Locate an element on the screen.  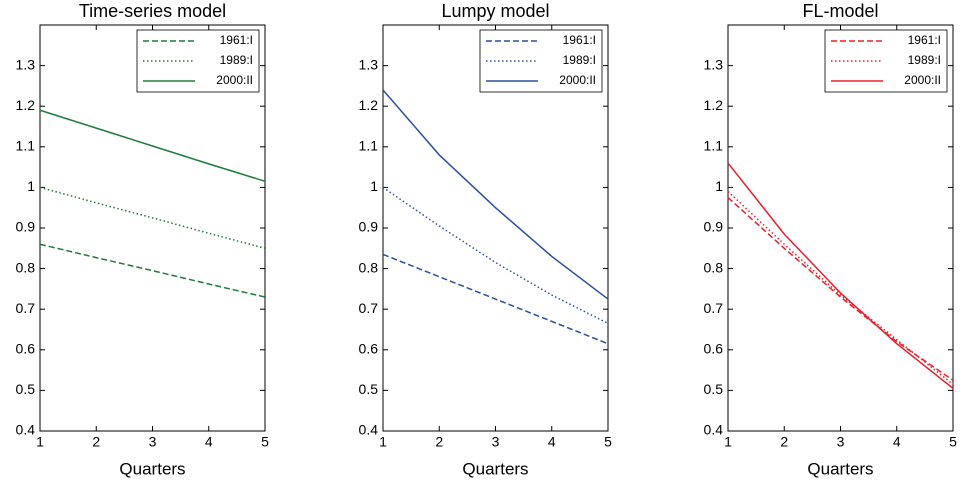
chart-title: Time-series model is located at coordinates (152, 11).